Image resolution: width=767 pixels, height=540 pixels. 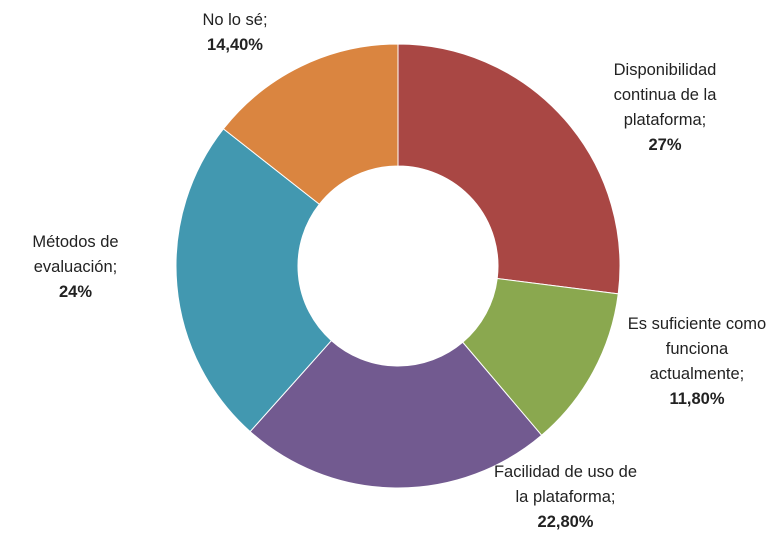 I want to click on value-label: 24%, so click(x=75, y=292).